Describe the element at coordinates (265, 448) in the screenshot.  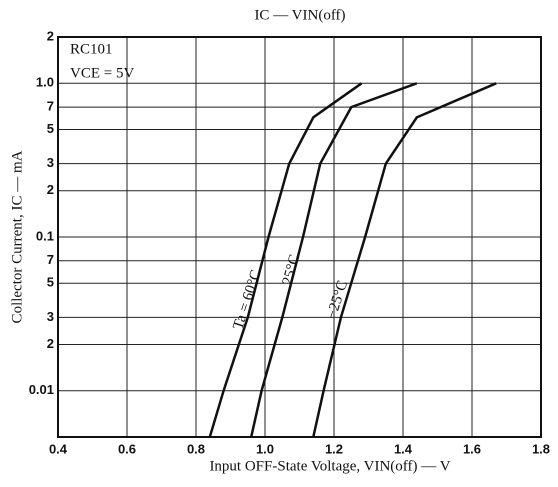
I see `x-tick-label: 1.0` at that location.